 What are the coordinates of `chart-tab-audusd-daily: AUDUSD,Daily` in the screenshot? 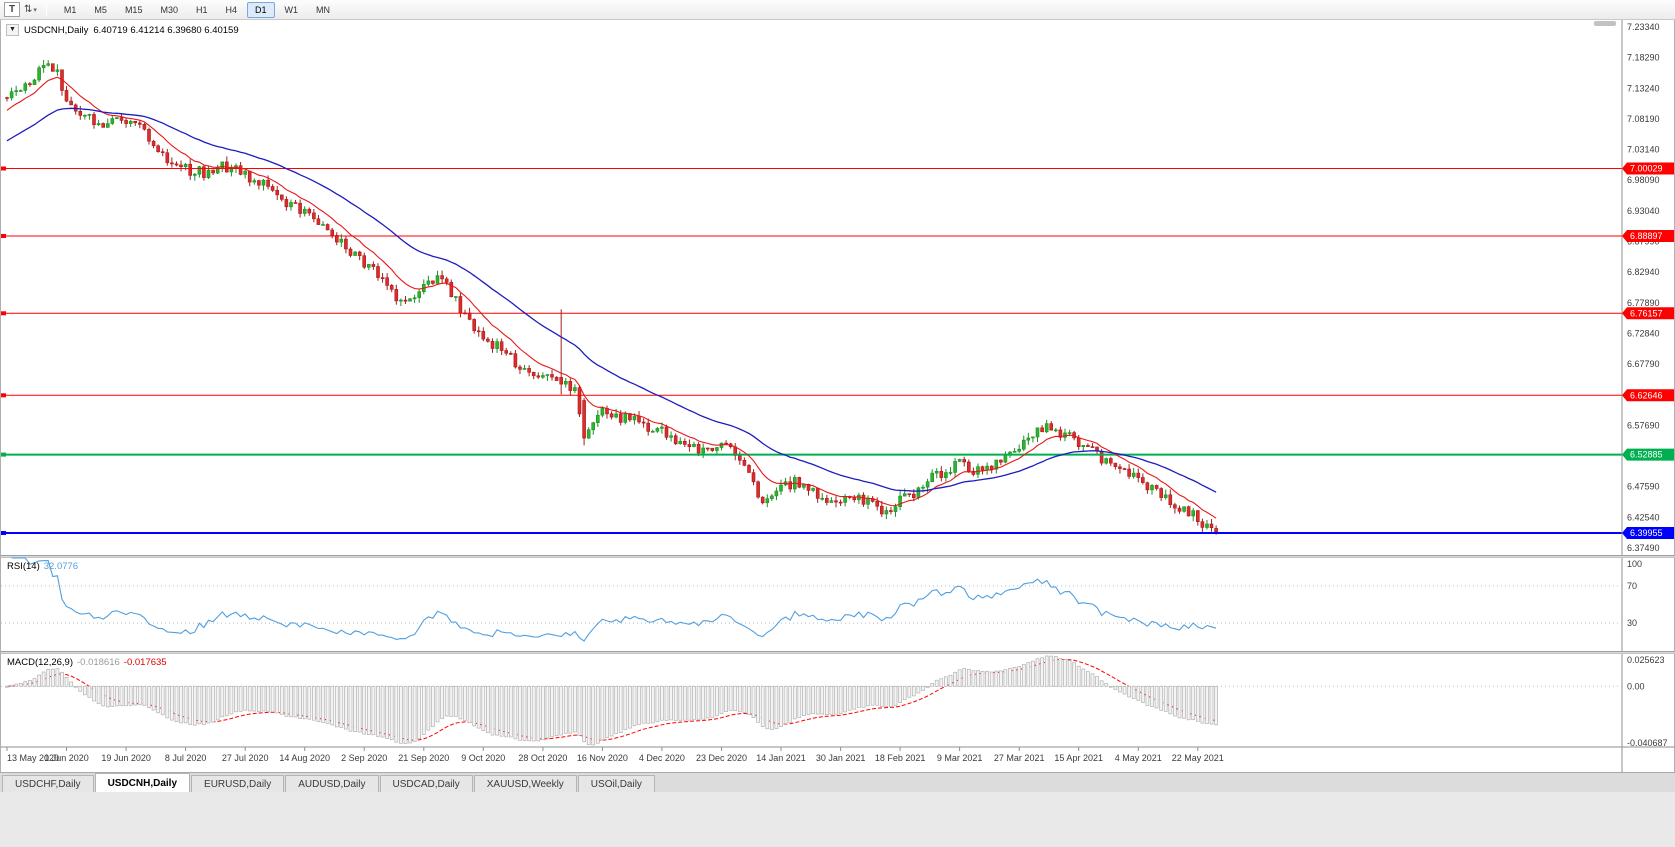 It's located at (332, 783).